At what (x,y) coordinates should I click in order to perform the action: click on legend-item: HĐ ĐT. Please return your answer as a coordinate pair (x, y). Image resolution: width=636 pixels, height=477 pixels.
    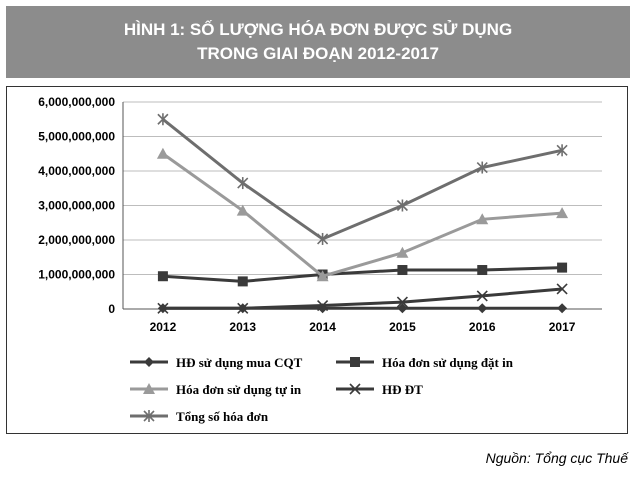
    Looking at the image, I should click on (379, 389).